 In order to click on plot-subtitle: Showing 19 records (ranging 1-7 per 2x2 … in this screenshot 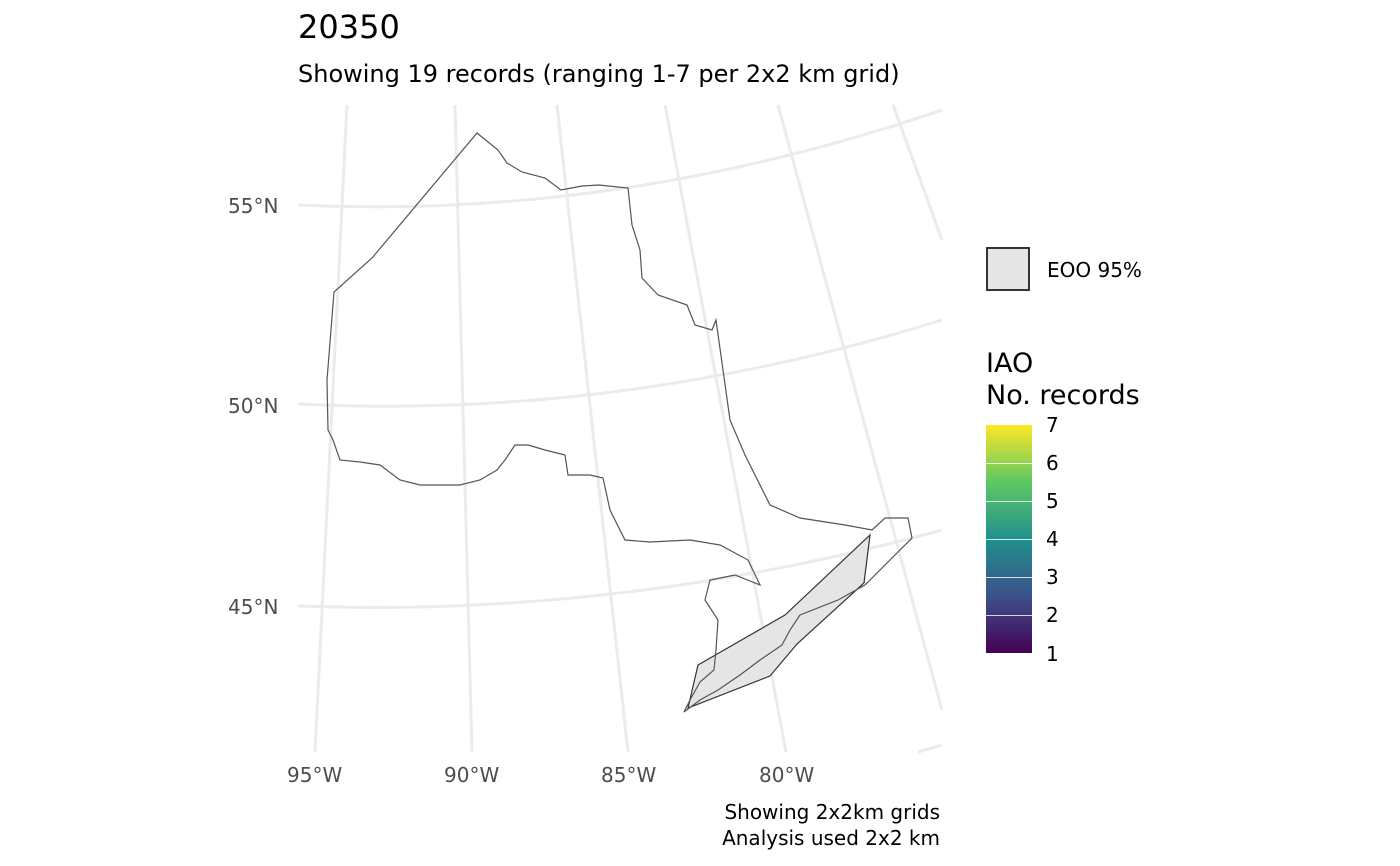, I will do `click(599, 74)`.